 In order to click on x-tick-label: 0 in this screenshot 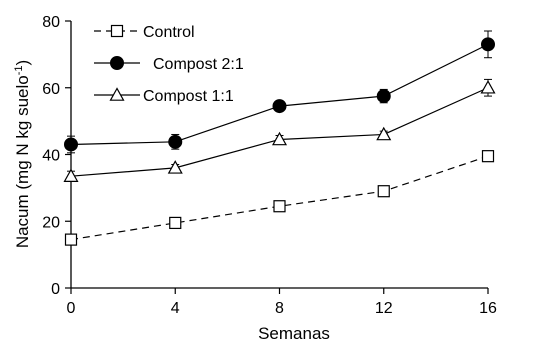, I will do `click(71, 308)`.